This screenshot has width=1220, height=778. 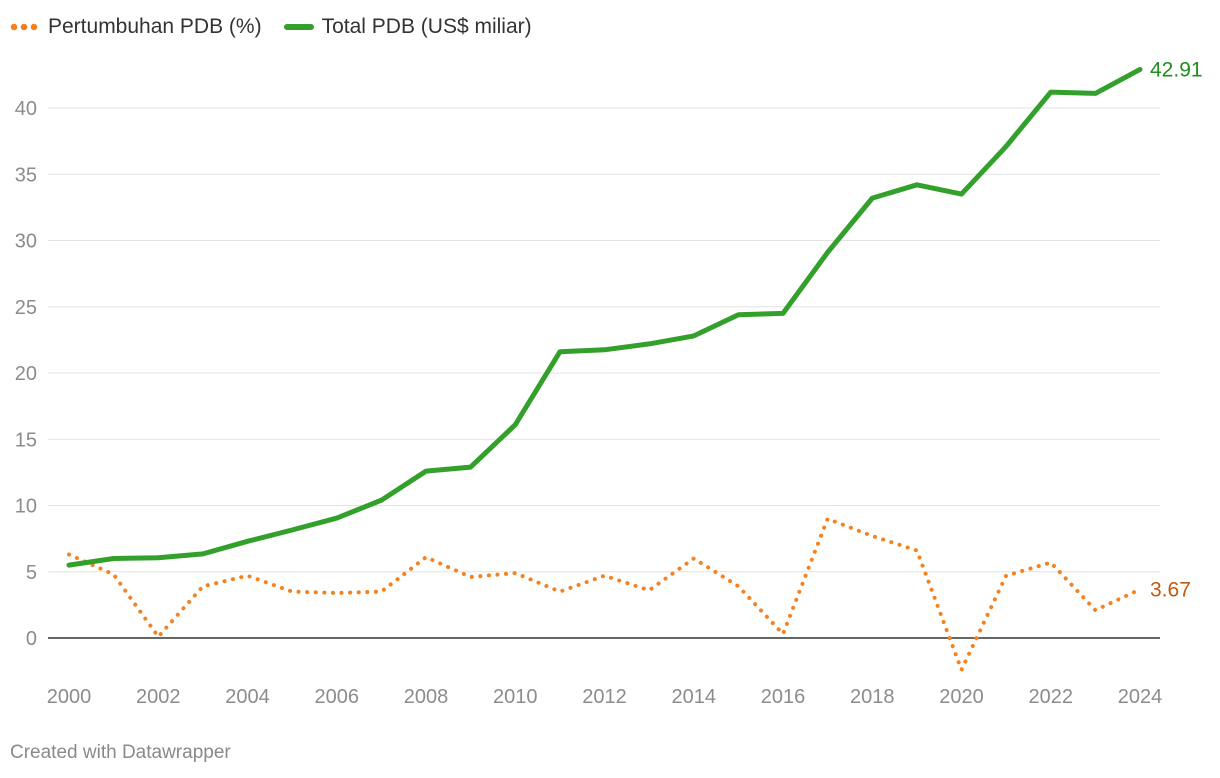 What do you see at coordinates (1095, 93) in the screenshot?
I see `data-point-total-2023` at bounding box center [1095, 93].